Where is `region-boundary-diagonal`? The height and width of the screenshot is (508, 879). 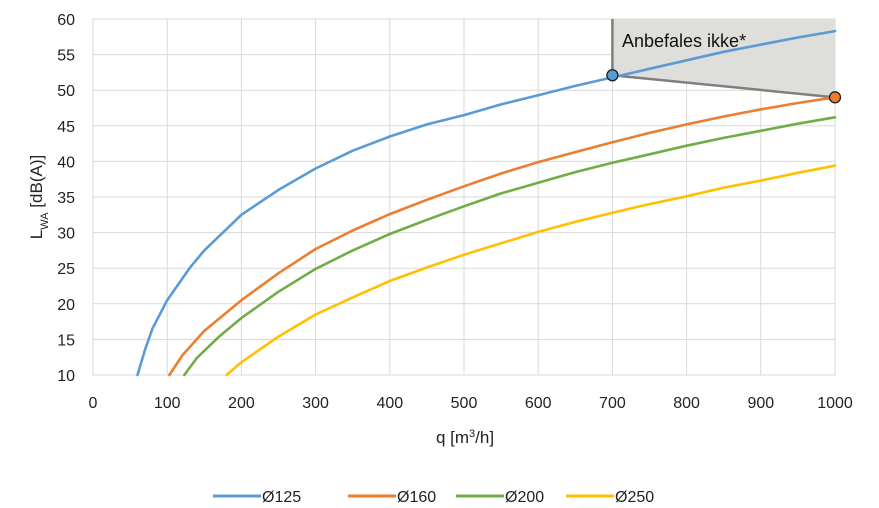 region-boundary-diagonal is located at coordinates (724, 86).